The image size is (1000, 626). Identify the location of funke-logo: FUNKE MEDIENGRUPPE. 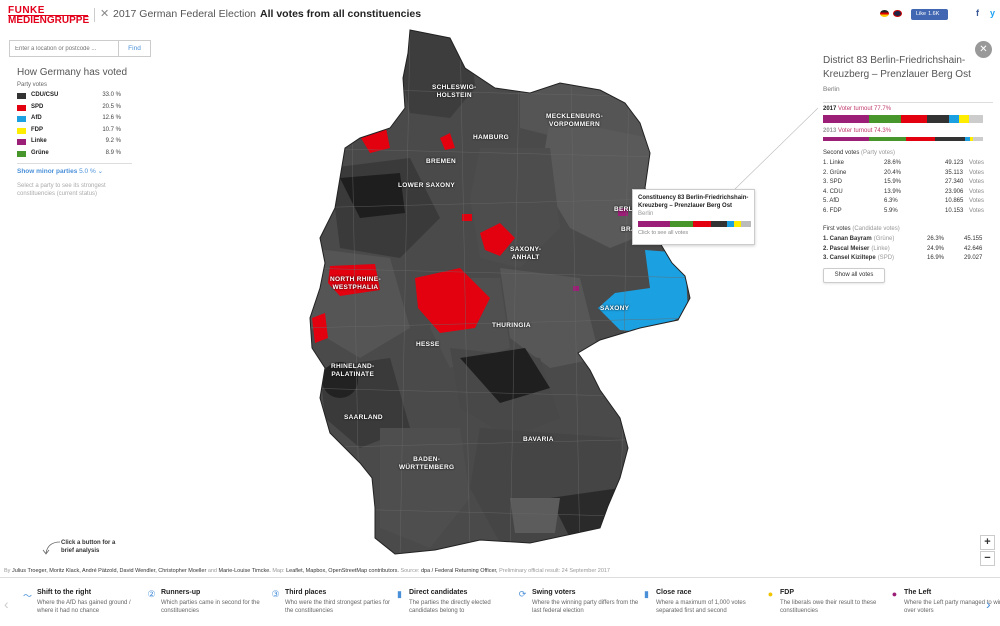
(48, 16).